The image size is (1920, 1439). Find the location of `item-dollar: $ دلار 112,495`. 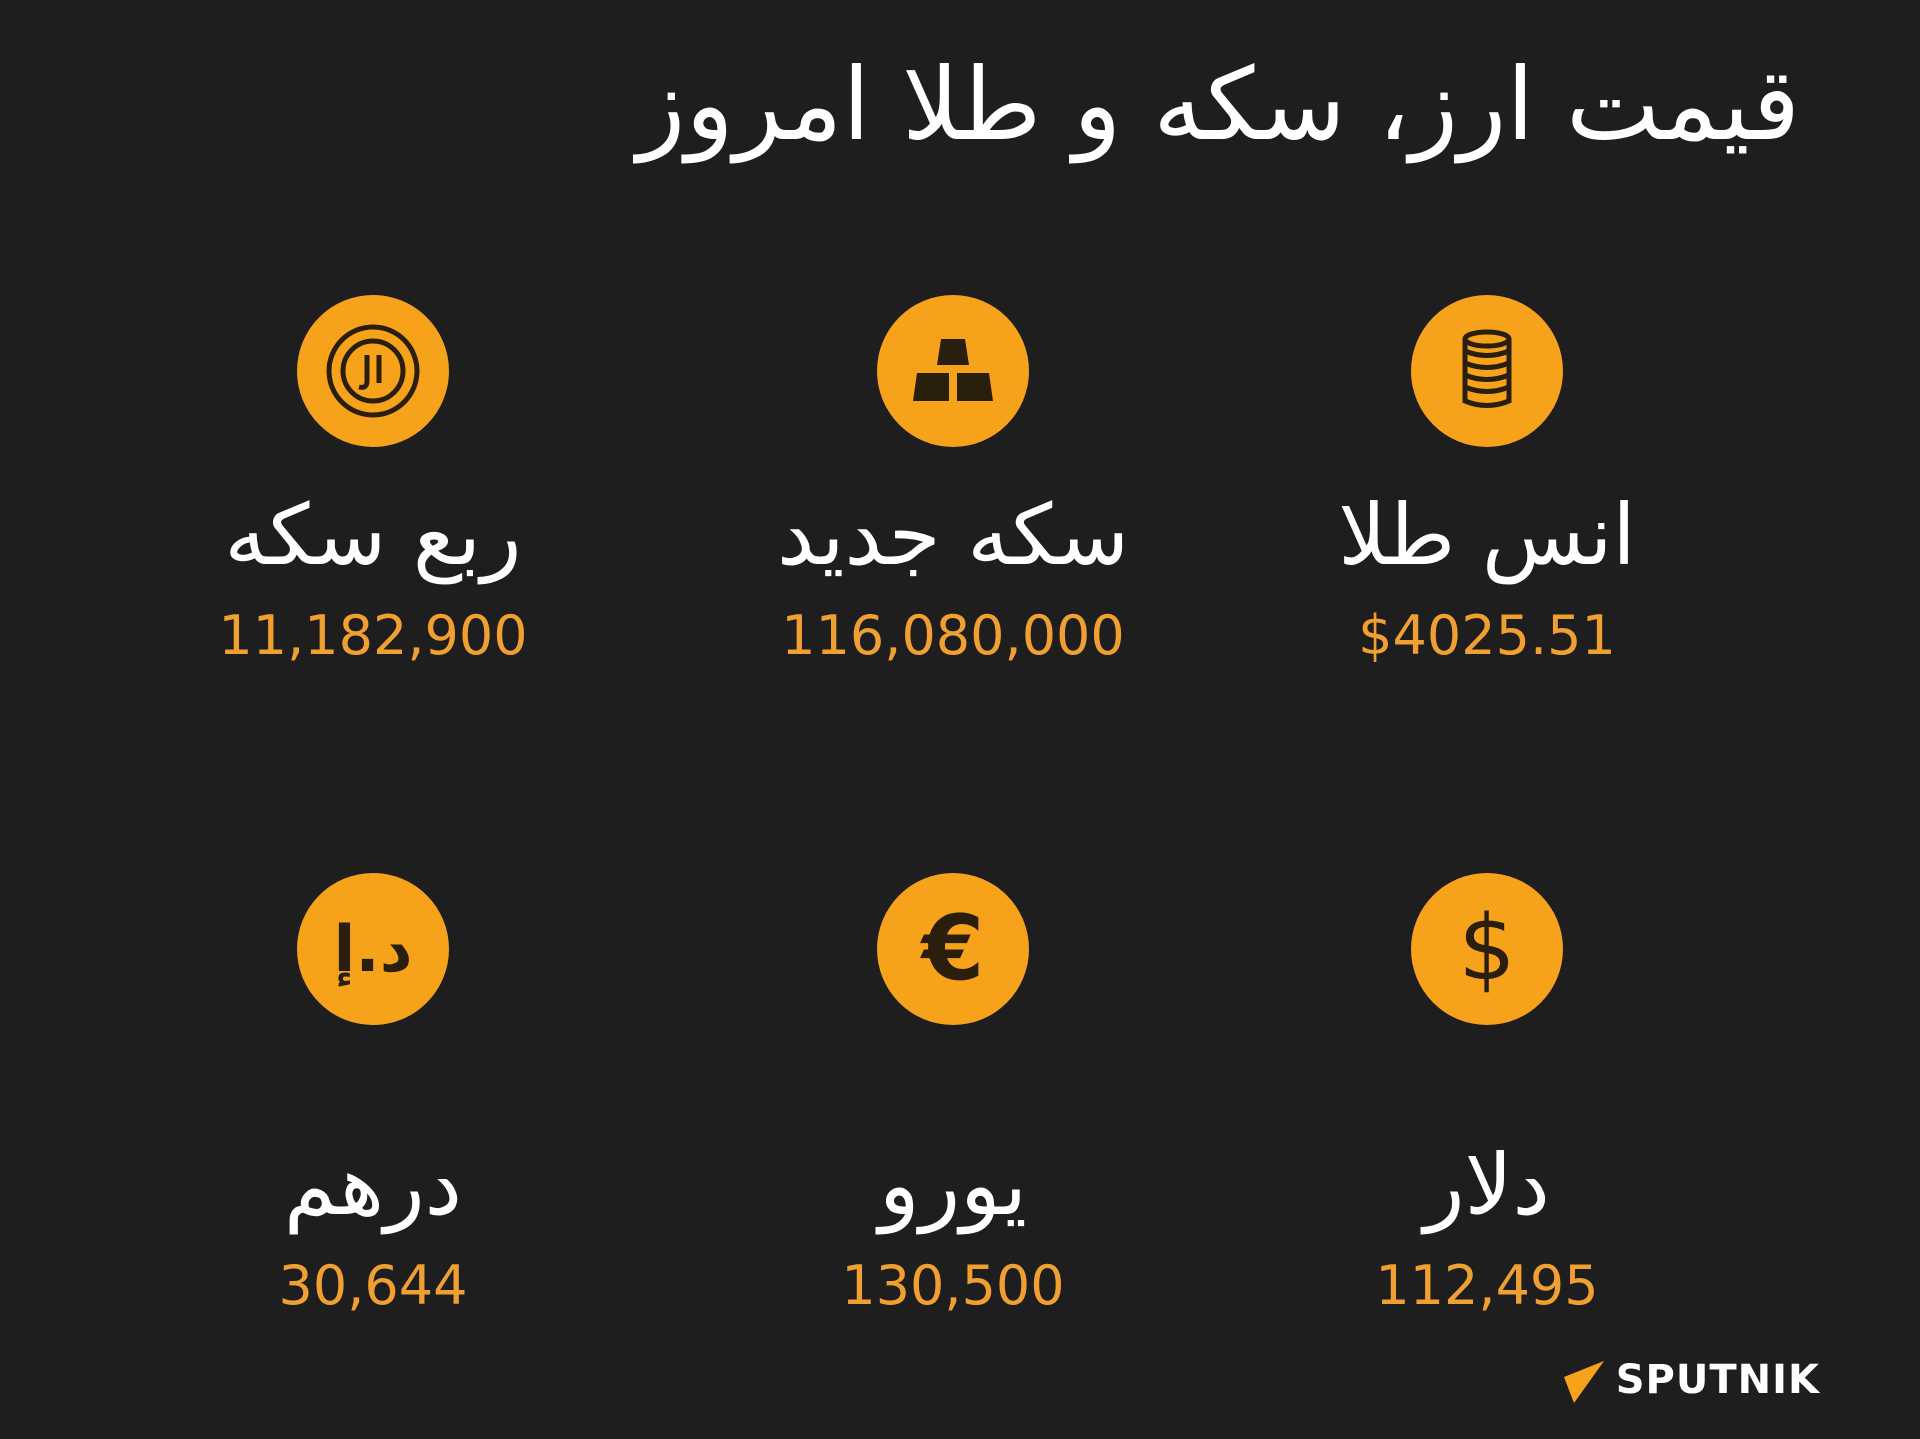

item-dollar: $ دلار 112,495 is located at coordinates (1487, 1095).